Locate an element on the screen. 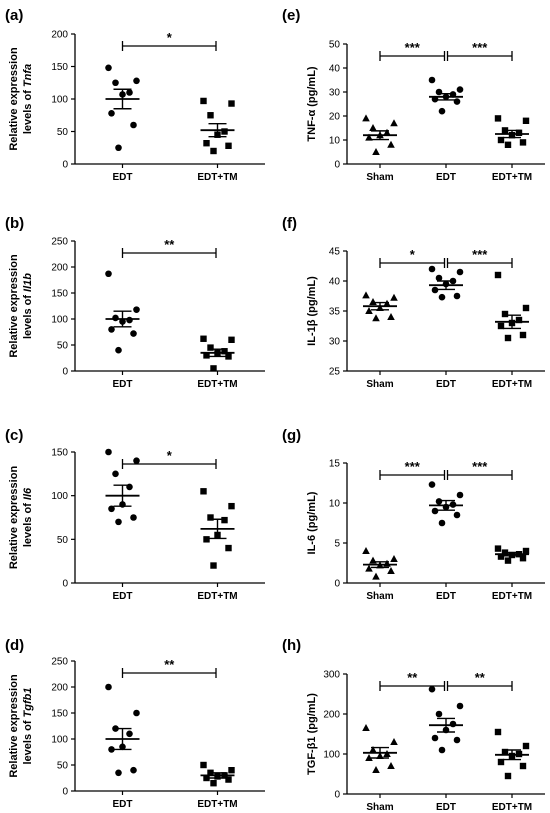  y-tick-label: 100 is located at coordinates (59, 100).